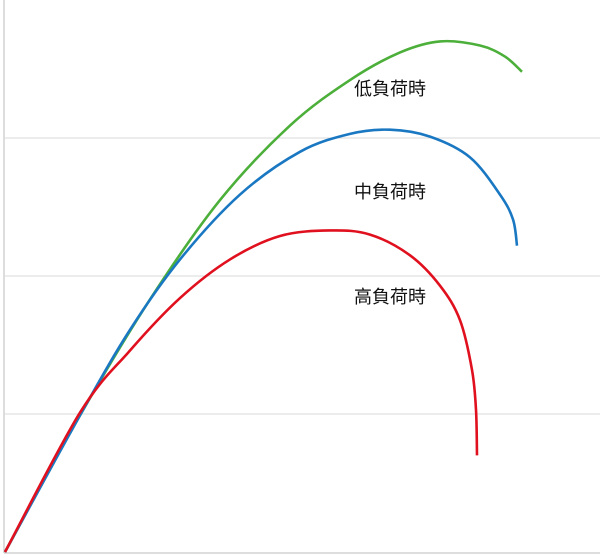 The image size is (600, 554). I want to click on series-label: 中負荷時, so click(390, 192).